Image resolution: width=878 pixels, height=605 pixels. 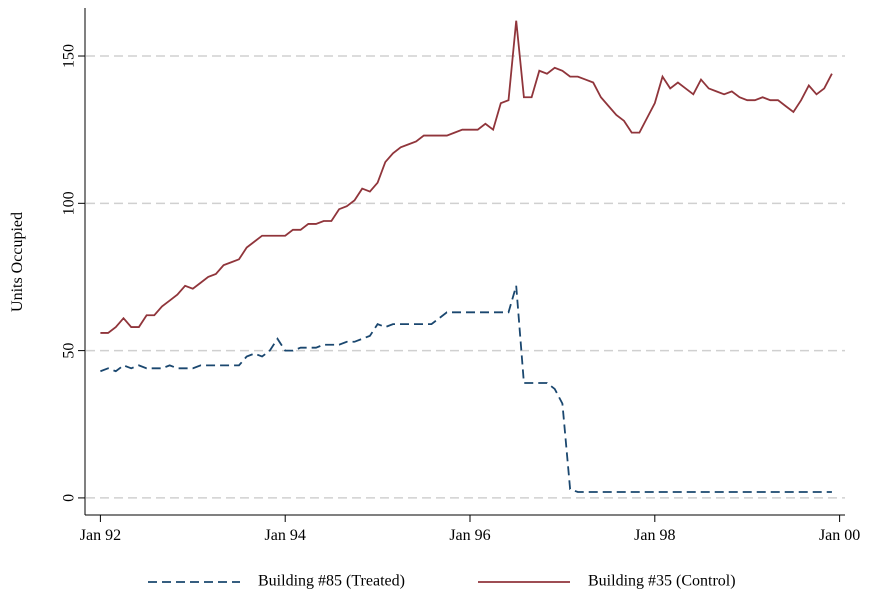 I want to click on y-tick-label: 50, so click(x=69, y=351).